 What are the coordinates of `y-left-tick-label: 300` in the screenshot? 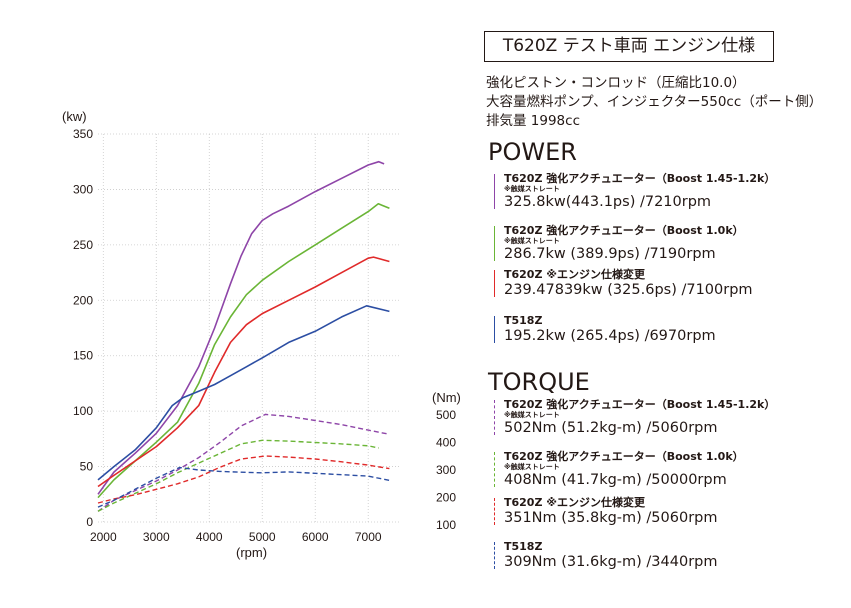 It's located at (83, 189).